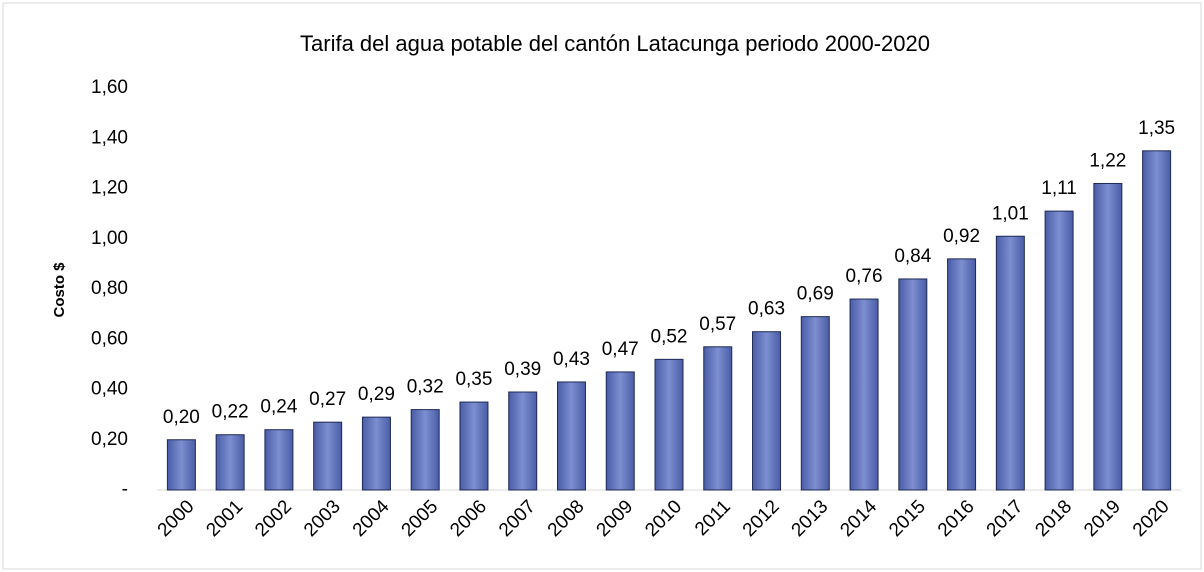  What do you see at coordinates (109, 238) in the screenshot?
I see `y-tick-label: 1,00` at bounding box center [109, 238].